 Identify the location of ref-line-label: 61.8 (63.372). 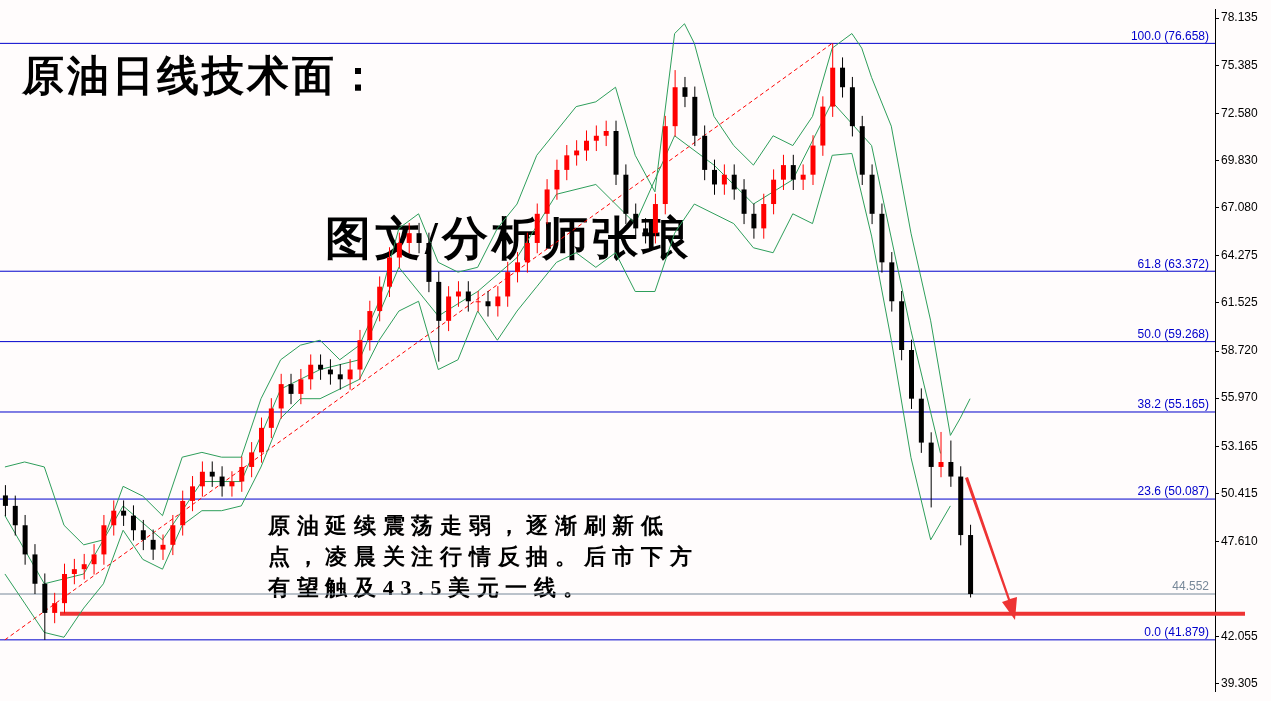
(1173, 263).